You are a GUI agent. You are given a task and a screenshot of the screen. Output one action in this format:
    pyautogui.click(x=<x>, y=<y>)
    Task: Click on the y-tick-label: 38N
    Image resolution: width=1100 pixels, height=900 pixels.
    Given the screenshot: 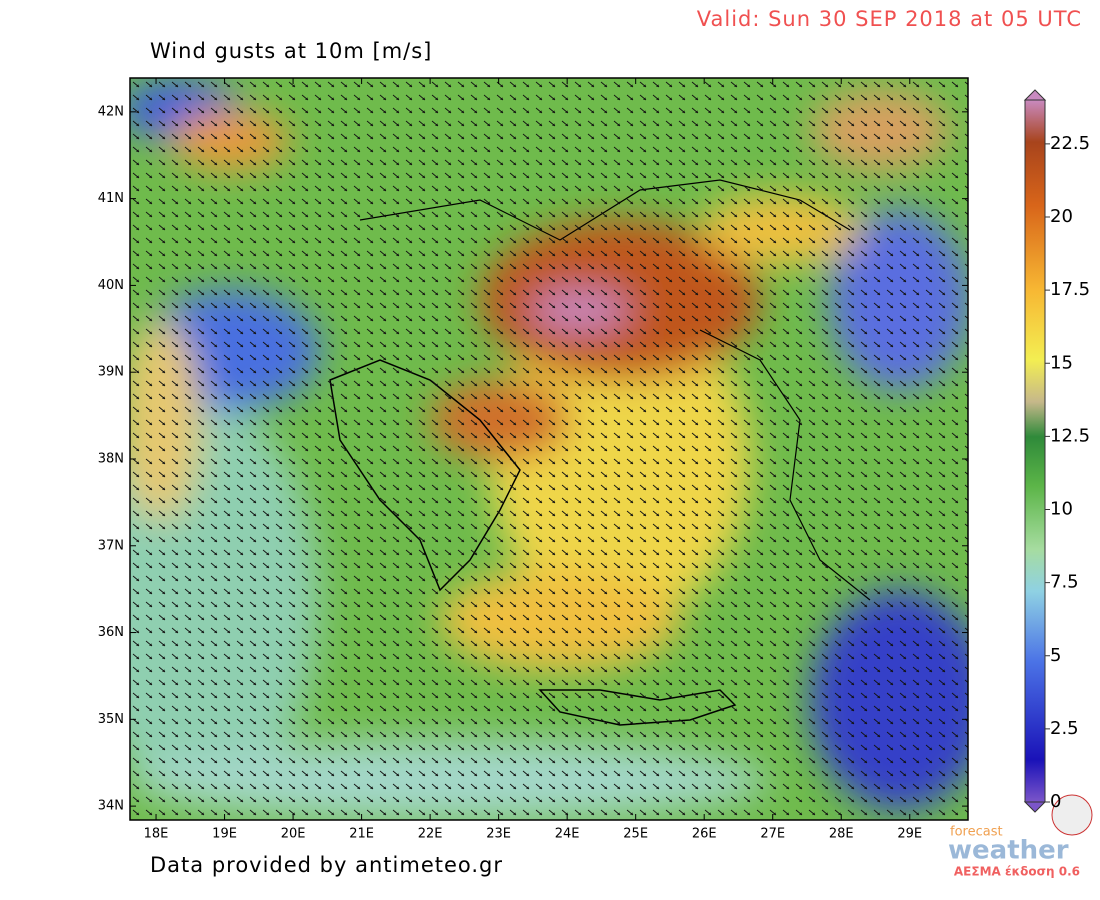 What is the action you would take?
    pyautogui.click(x=111, y=458)
    